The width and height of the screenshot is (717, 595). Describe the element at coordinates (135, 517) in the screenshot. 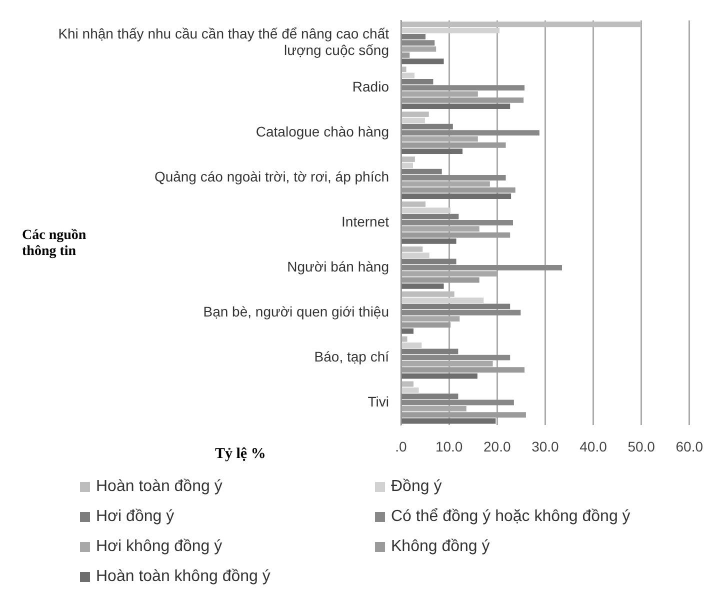

I see `legend-label: Hơi đồng ý` at that location.